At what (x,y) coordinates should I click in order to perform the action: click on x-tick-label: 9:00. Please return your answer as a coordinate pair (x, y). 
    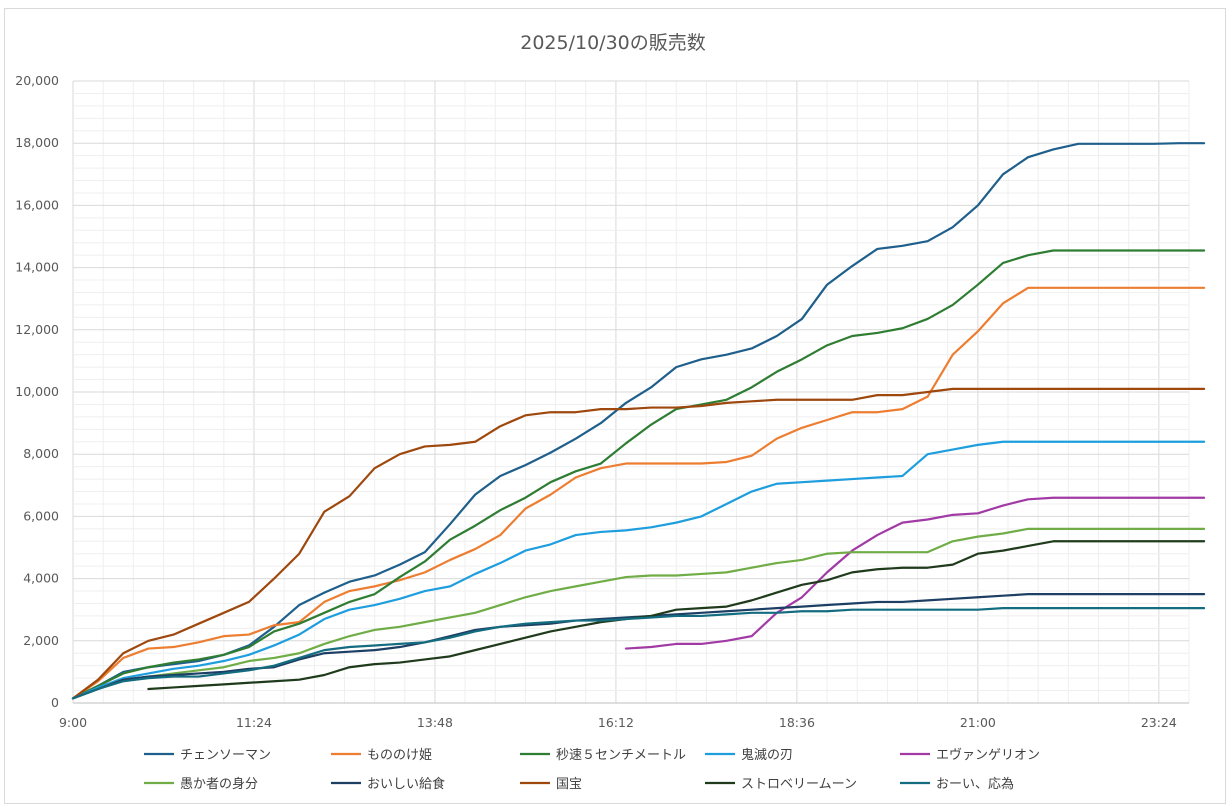
    Looking at the image, I should click on (73, 722).